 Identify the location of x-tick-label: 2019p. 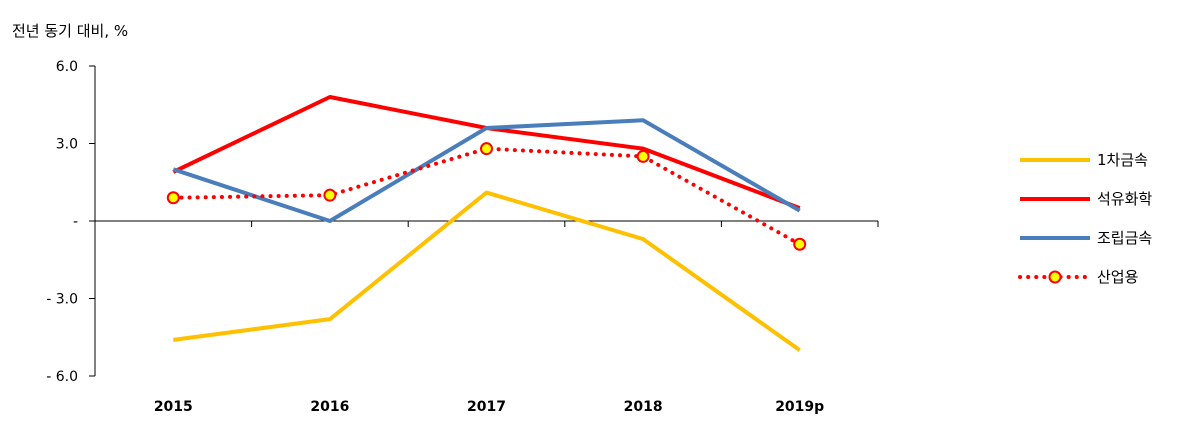
(799, 407).